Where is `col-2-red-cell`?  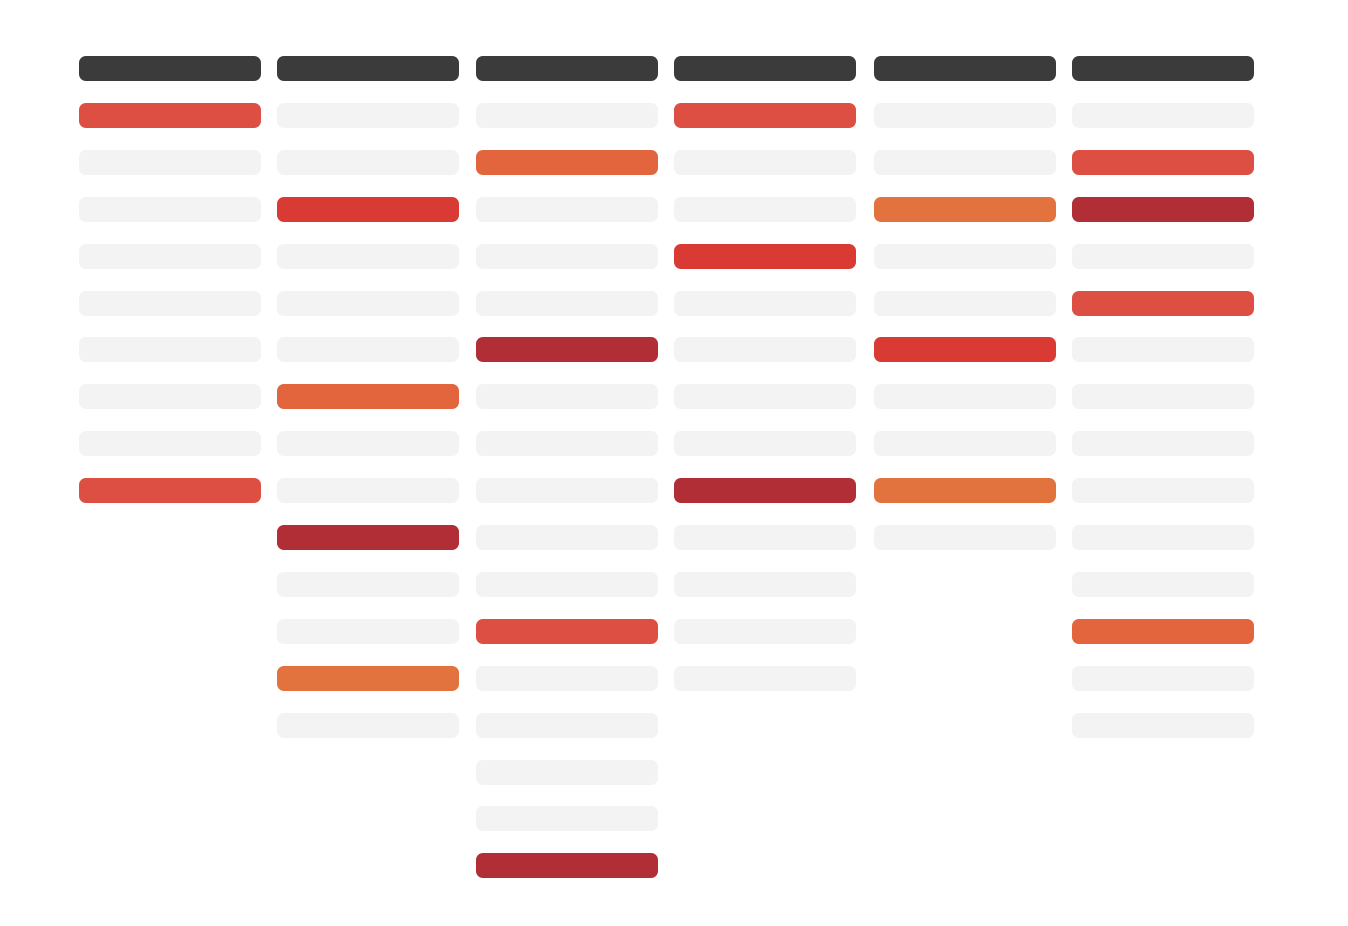 col-2-red-cell is located at coordinates (368, 209).